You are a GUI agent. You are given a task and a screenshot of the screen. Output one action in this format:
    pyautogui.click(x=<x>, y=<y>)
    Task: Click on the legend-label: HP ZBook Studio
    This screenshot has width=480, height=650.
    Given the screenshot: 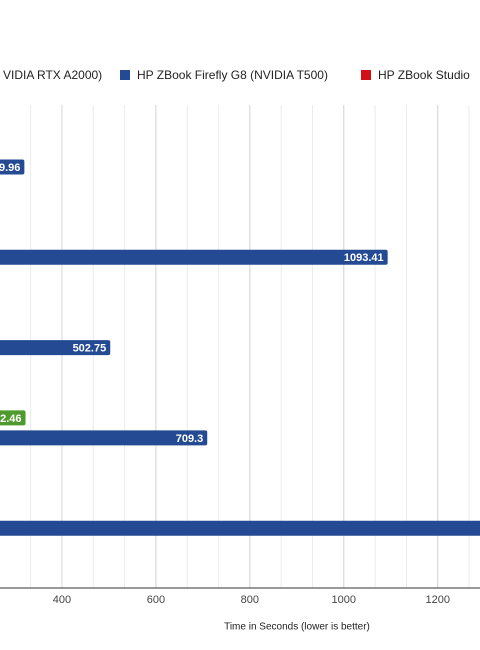 What is the action you would take?
    pyautogui.click(x=424, y=75)
    